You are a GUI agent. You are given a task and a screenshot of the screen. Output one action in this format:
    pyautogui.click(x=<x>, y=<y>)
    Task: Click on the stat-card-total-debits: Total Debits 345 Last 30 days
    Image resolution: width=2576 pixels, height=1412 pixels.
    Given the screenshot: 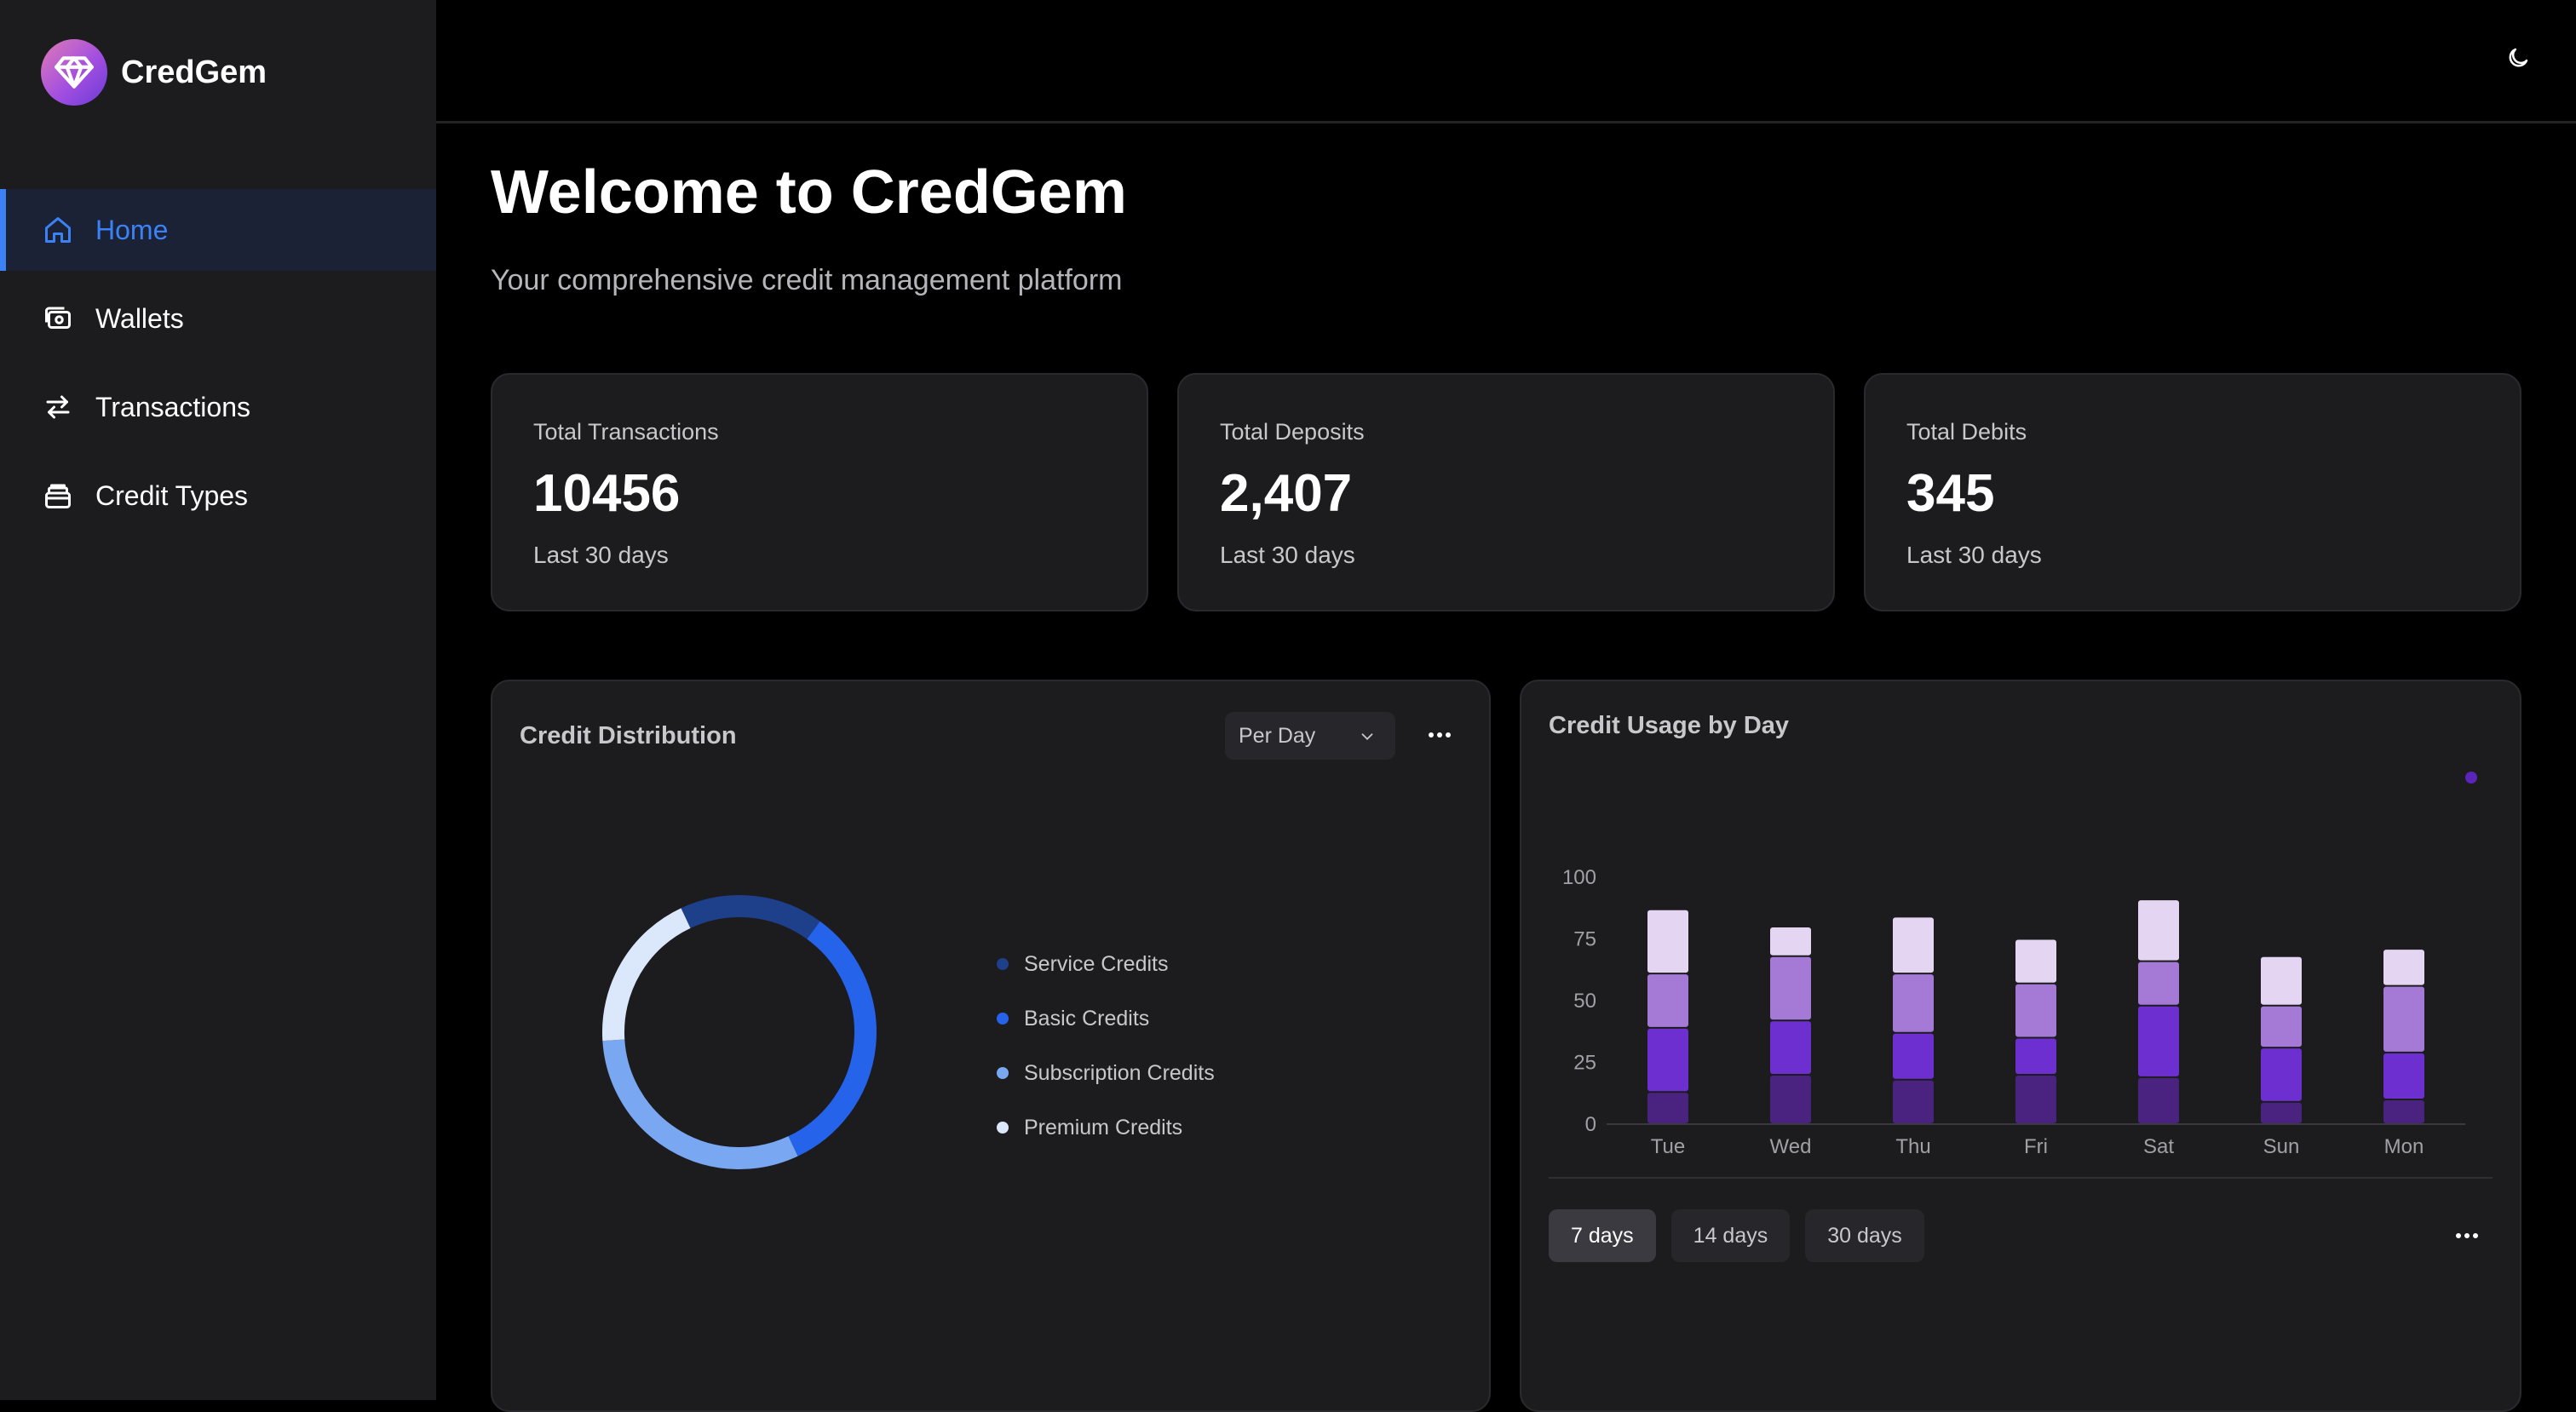 What is the action you would take?
    pyautogui.click(x=2192, y=492)
    